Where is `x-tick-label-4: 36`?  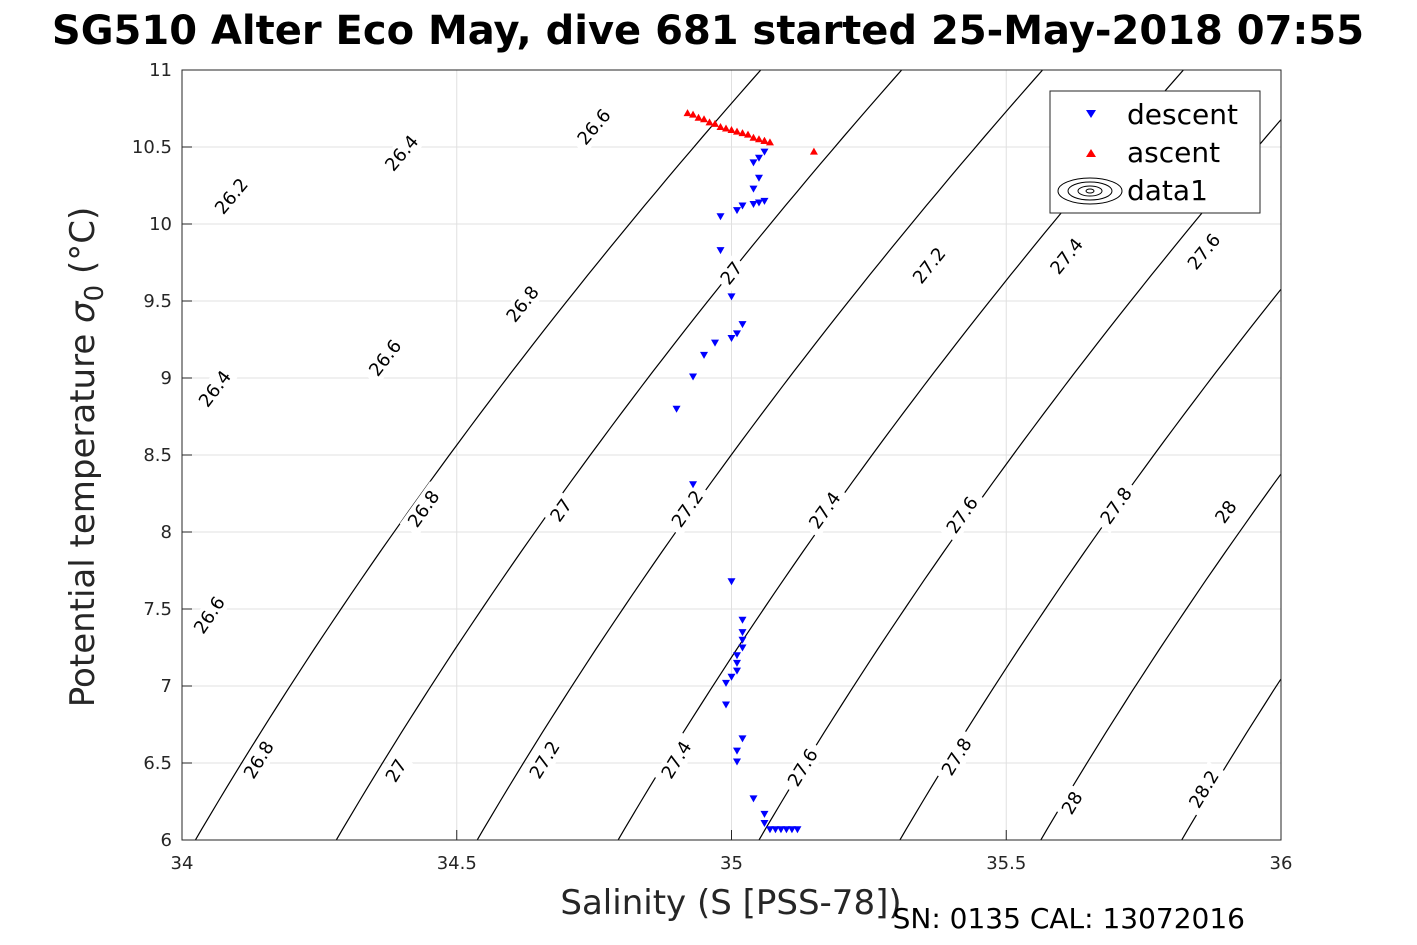 x-tick-label-4: 36 is located at coordinates (1281, 863).